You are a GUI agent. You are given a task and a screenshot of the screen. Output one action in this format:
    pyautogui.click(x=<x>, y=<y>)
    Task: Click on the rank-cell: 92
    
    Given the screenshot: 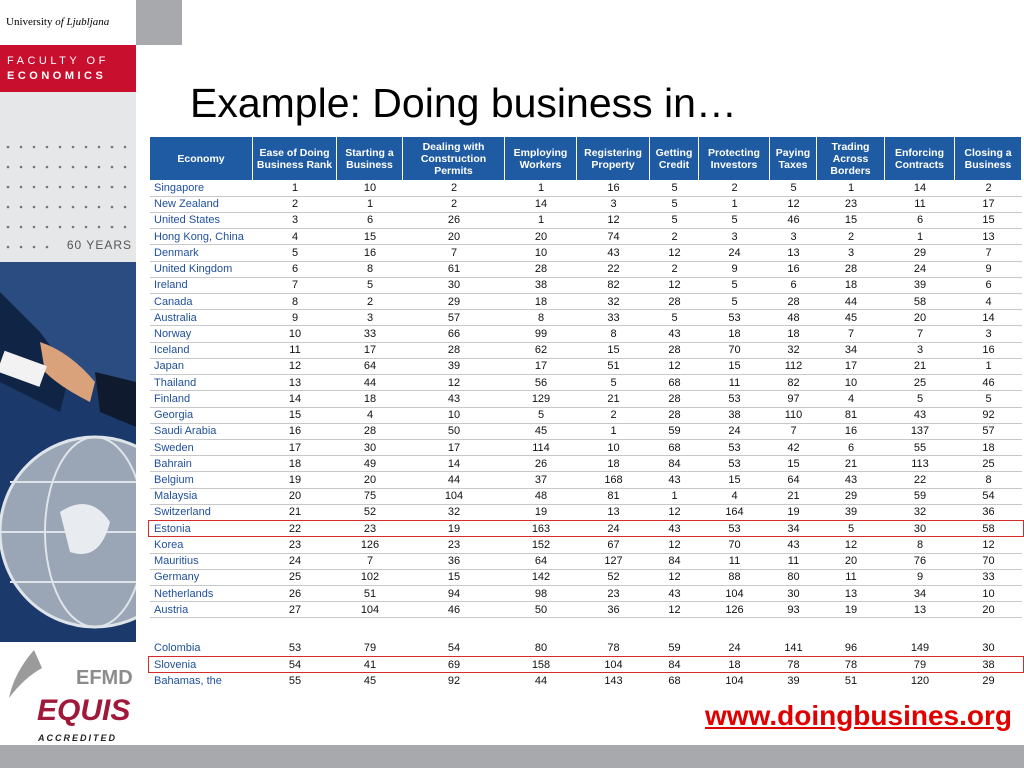 What is the action you would take?
    pyautogui.click(x=988, y=415)
    